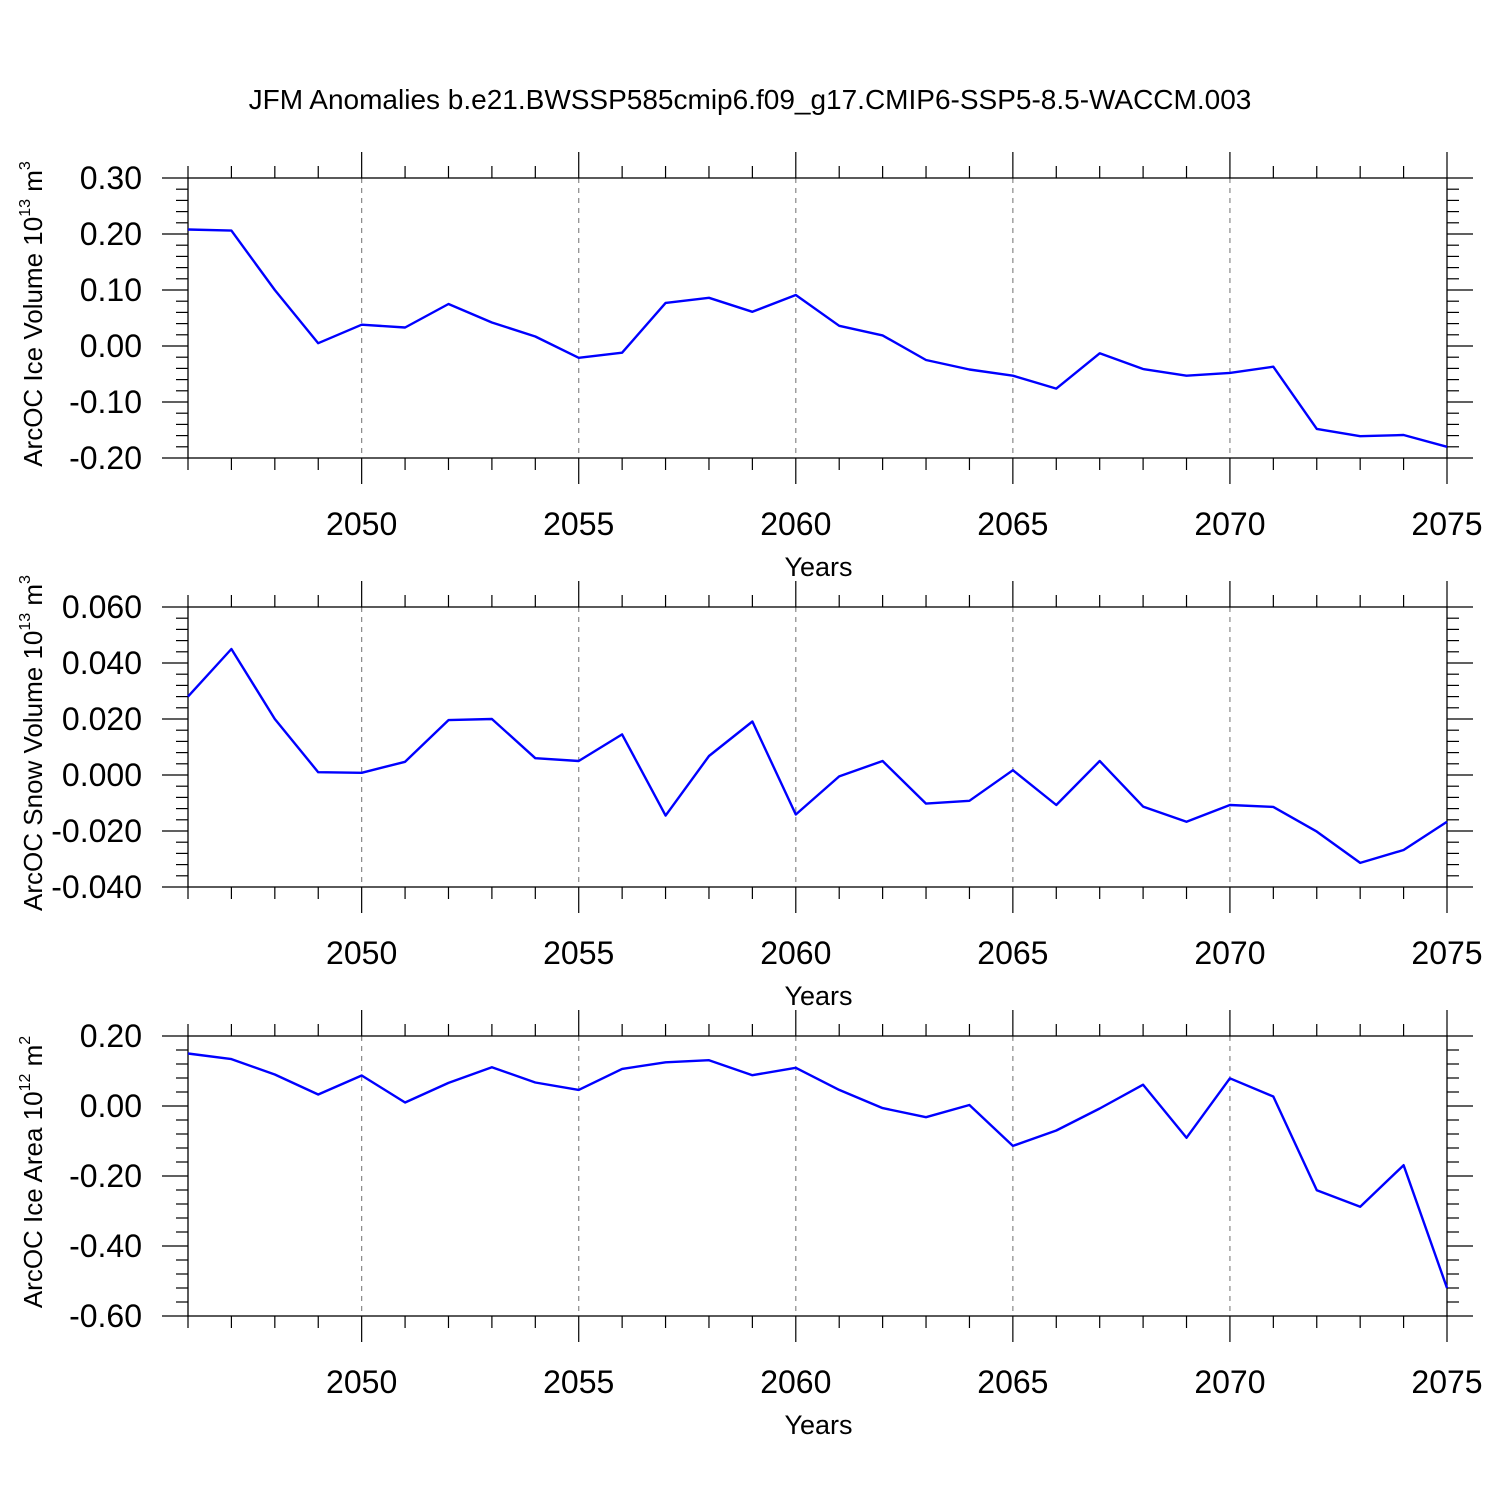  Describe the element at coordinates (96, 831) in the screenshot. I see `y-tick-label: -0.020` at that location.